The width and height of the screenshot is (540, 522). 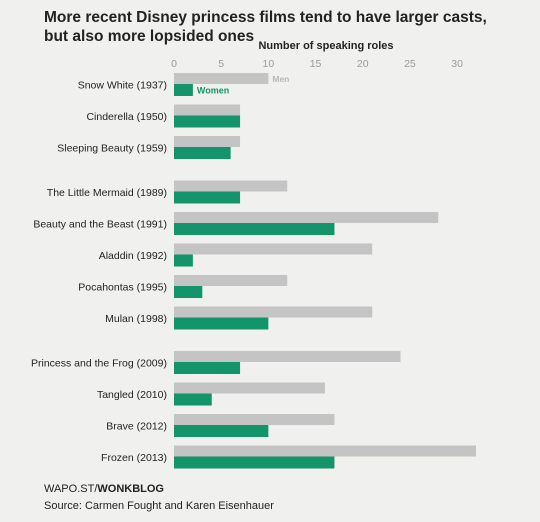 I want to click on credit-line: WAPO.ST/WONKBLOG, so click(x=104, y=489).